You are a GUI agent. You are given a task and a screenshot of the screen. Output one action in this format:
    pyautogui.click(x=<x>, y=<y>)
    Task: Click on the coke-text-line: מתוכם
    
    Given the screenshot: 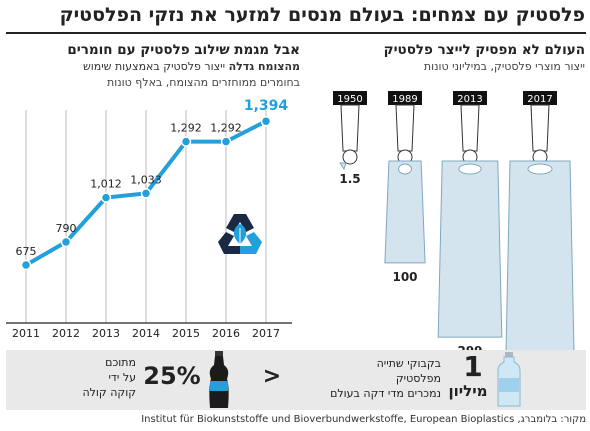 What is the action you would take?
    pyautogui.click(x=120, y=362)
    